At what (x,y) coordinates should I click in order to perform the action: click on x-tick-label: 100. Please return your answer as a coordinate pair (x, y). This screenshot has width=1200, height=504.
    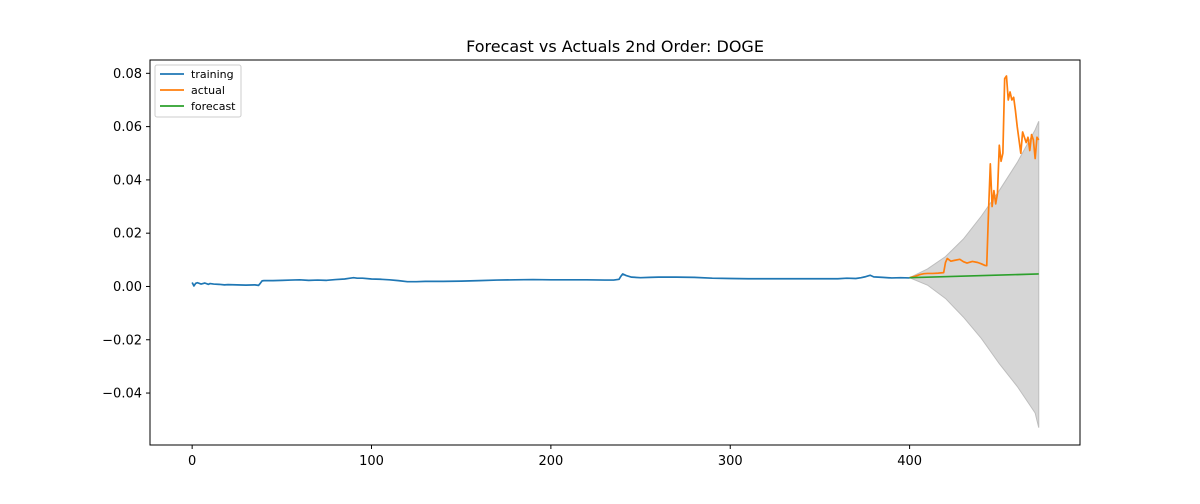
    Looking at the image, I should click on (371, 461).